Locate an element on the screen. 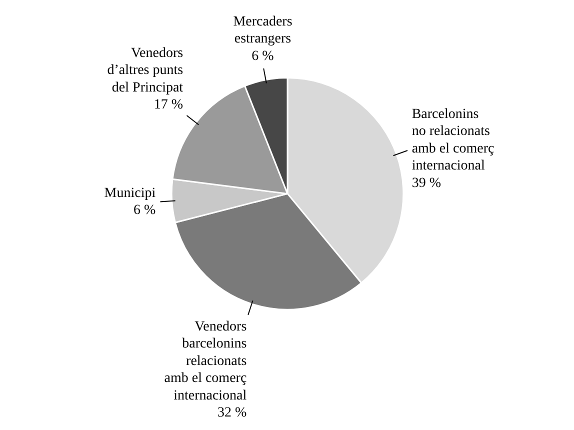  slice-label: Mercaders estrangers is located at coordinates (262, 30).